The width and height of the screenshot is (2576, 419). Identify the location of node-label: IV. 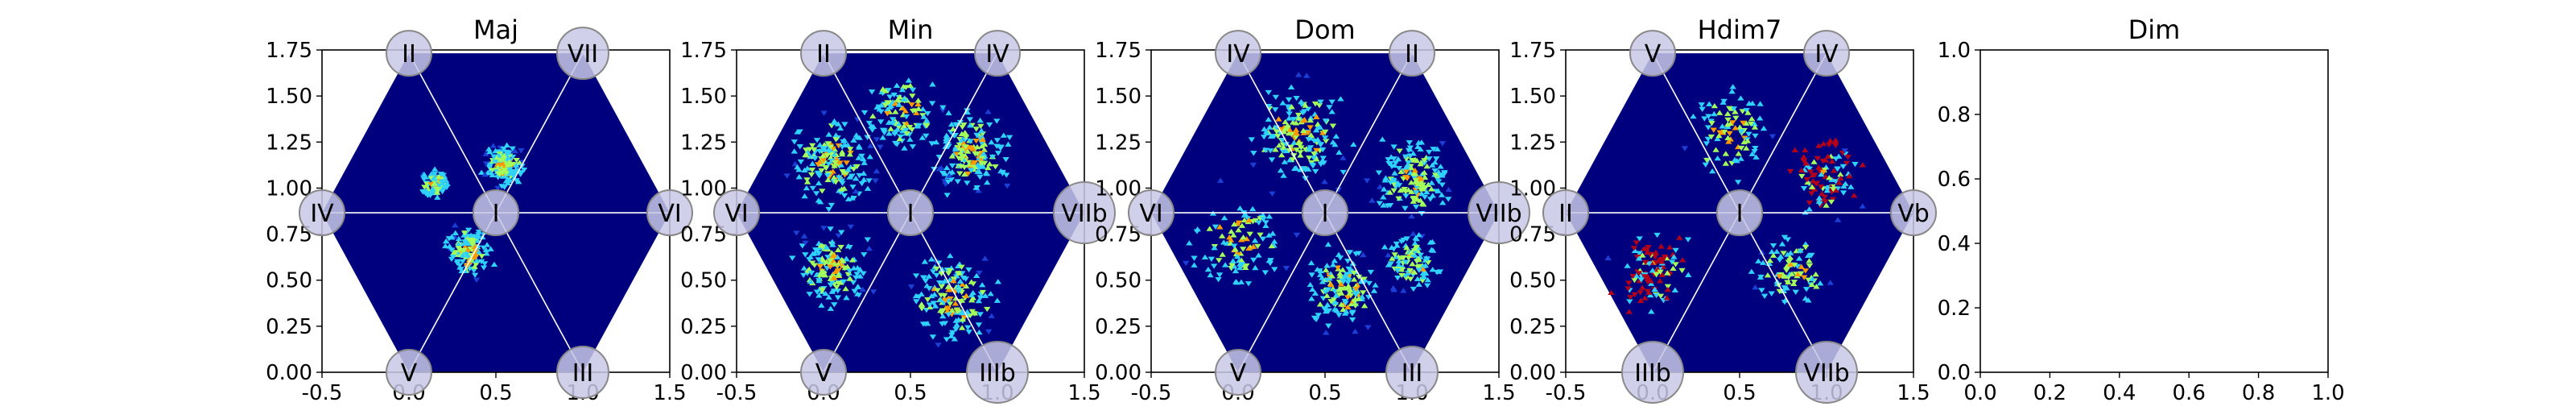
(997, 54).